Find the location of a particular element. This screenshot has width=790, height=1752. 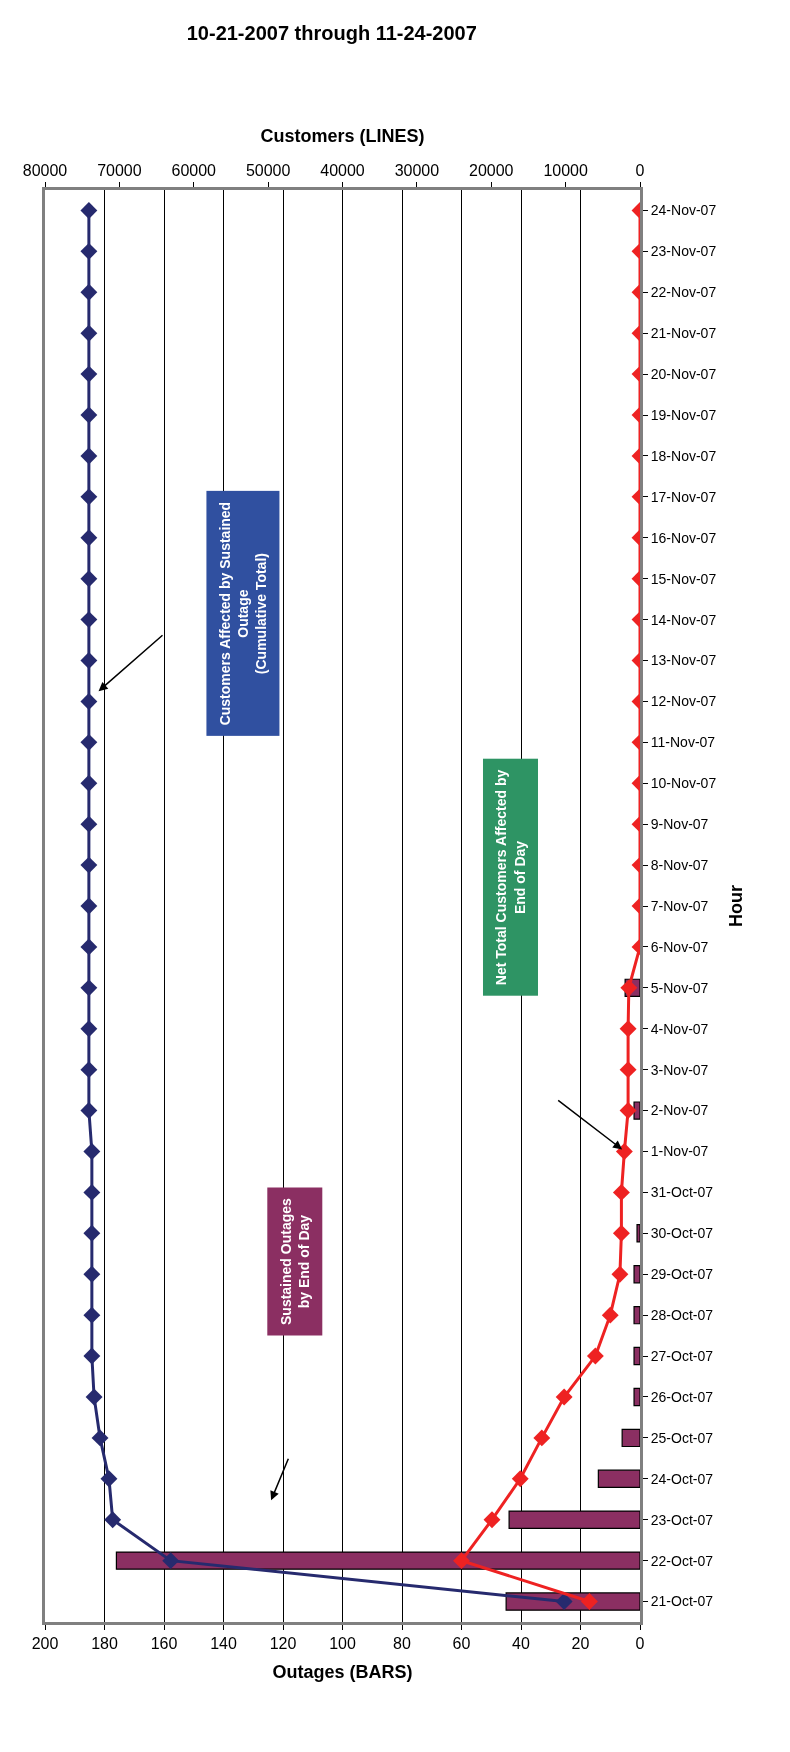

x2-axis-title: Customers (LINES) is located at coordinates (342, 135).